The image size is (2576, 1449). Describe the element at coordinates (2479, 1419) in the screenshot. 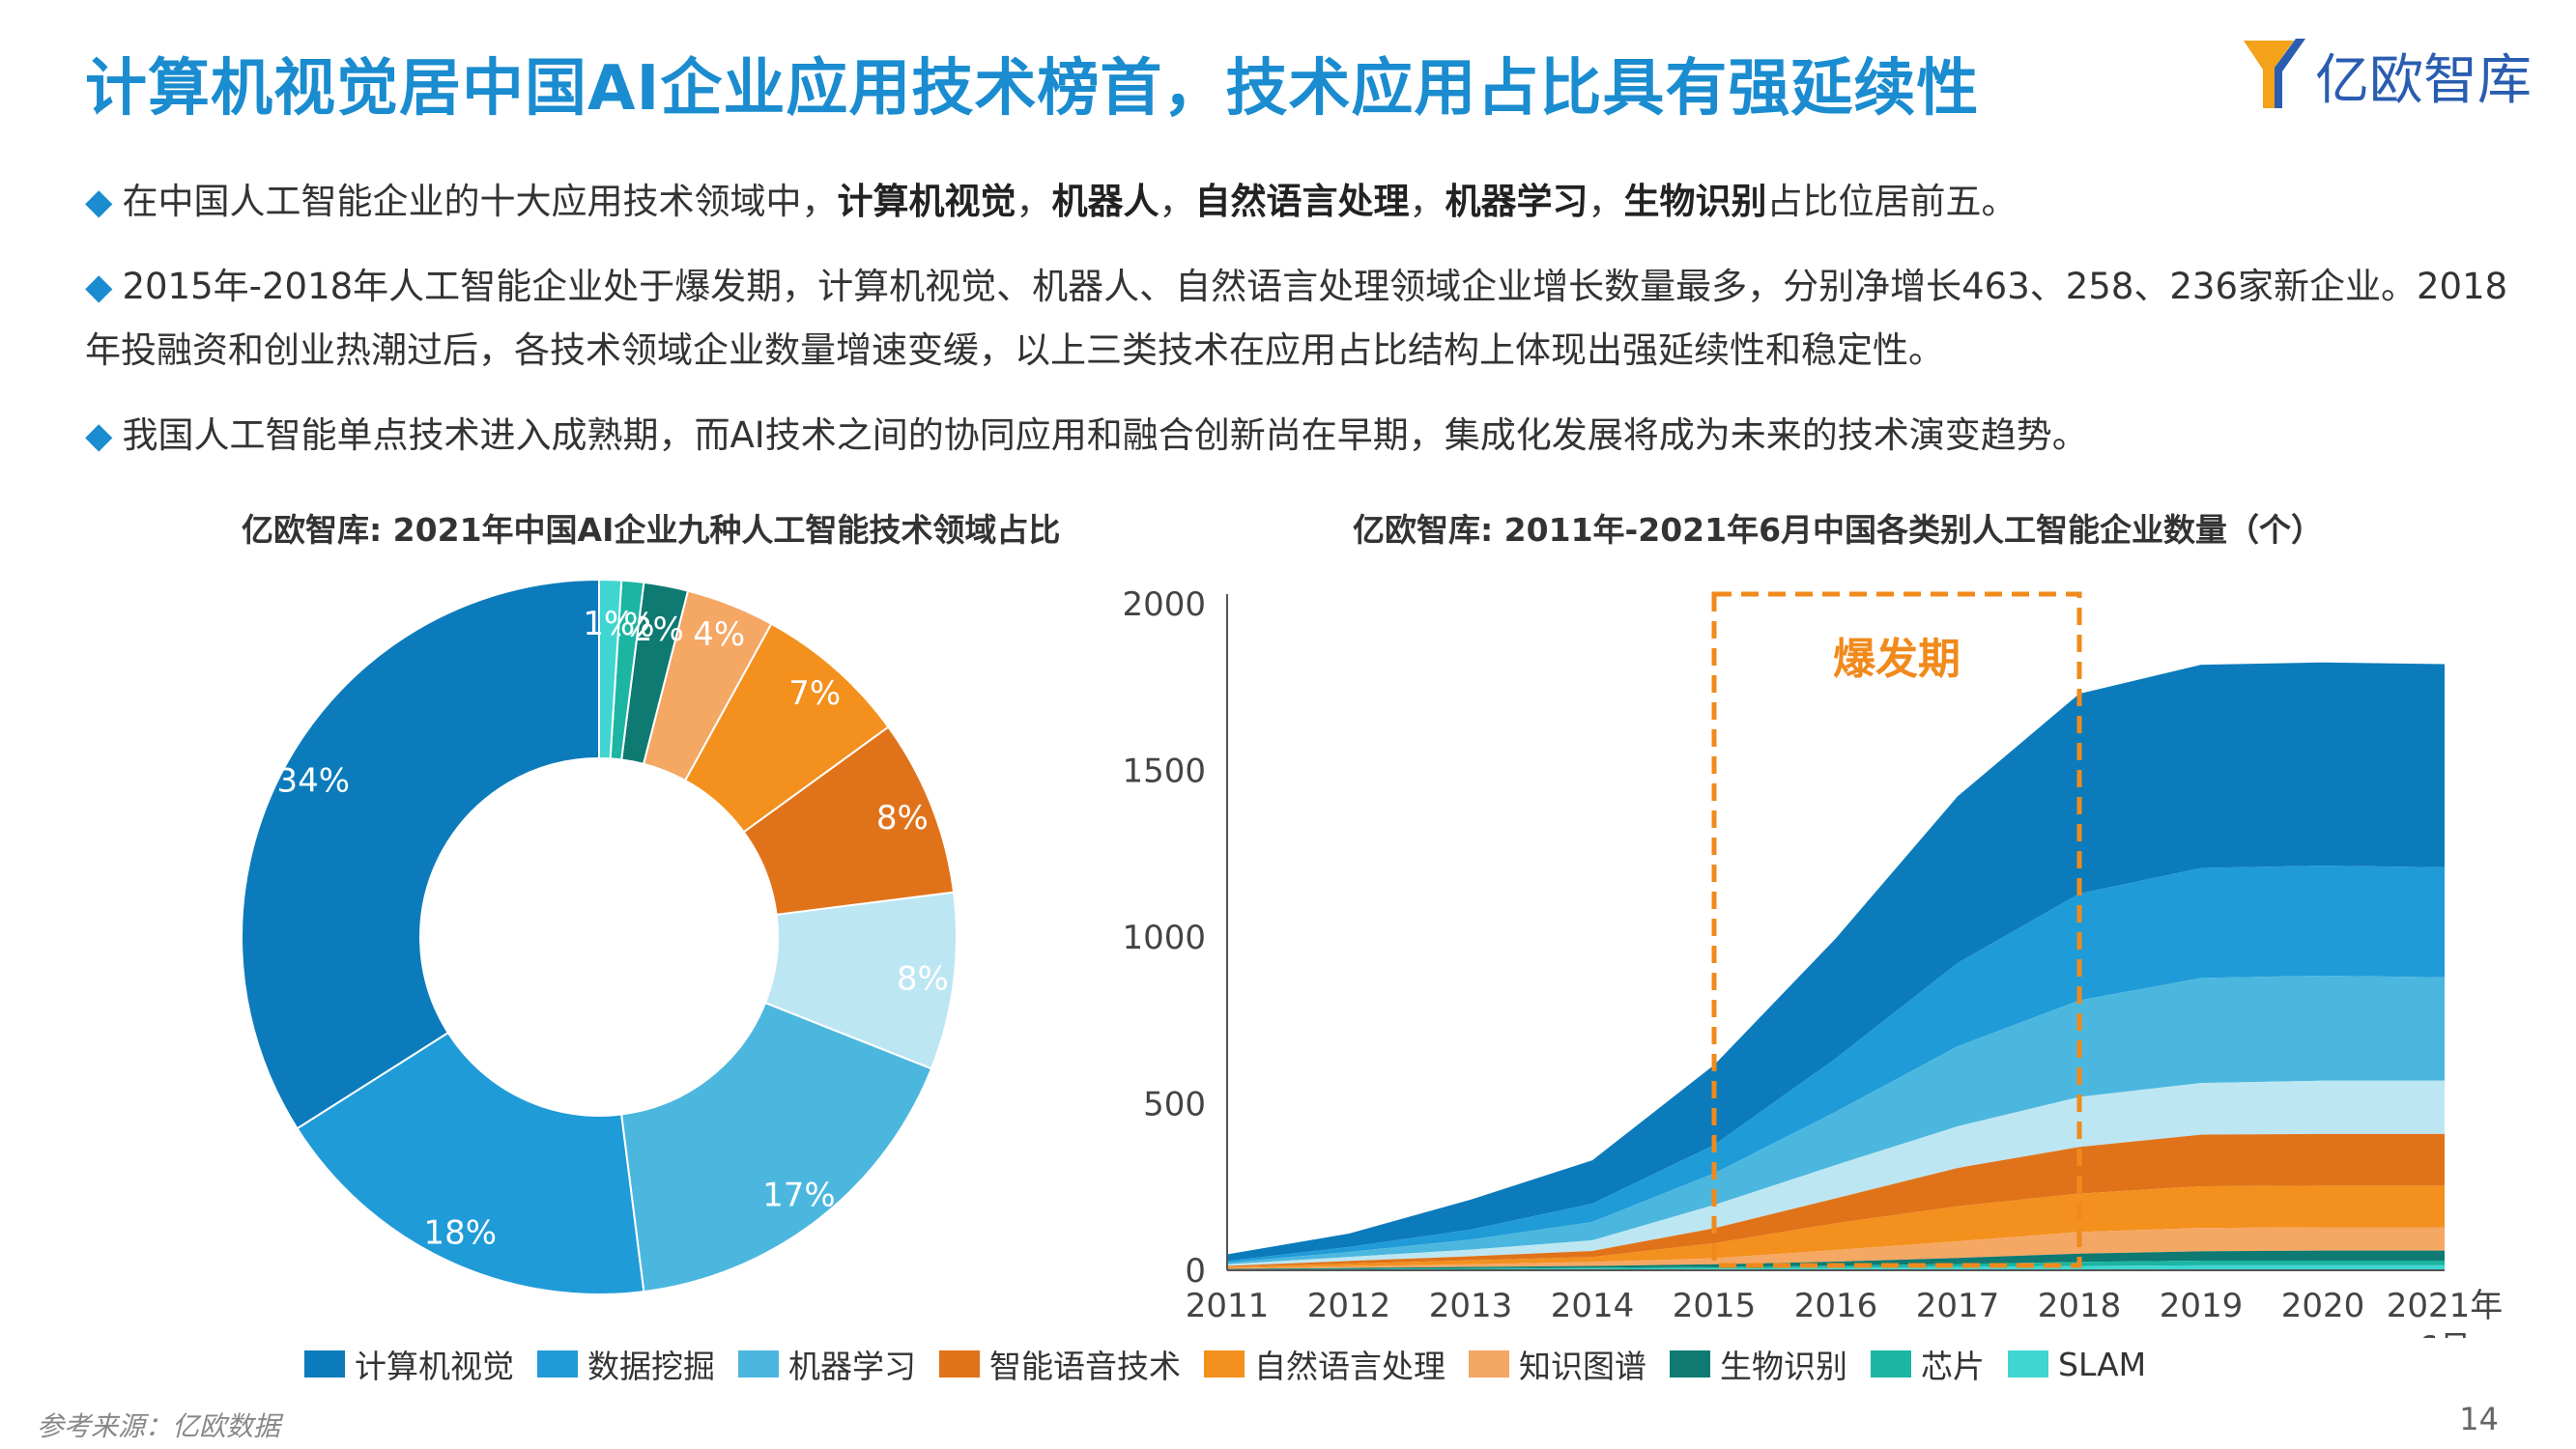

I see `page-number: 14` at that location.